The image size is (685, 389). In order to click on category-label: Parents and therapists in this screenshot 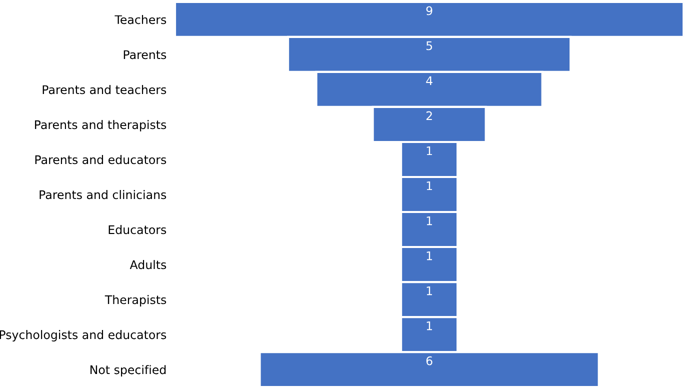, I will do `click(100, 126)`.